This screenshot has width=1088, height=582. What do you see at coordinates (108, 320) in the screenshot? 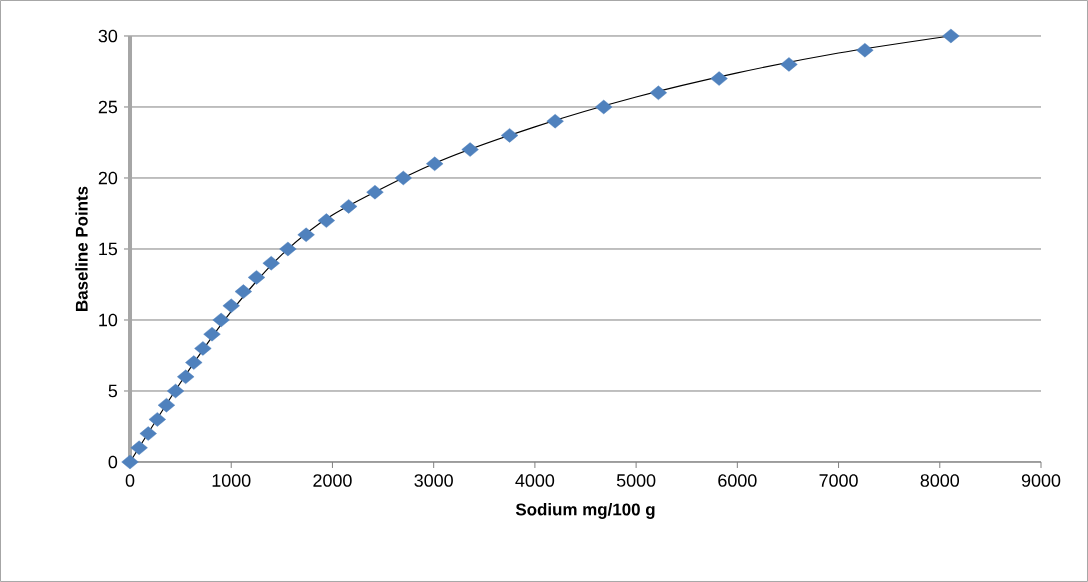
I see `y-tick-label: 10` at bounding box center [108, 320].